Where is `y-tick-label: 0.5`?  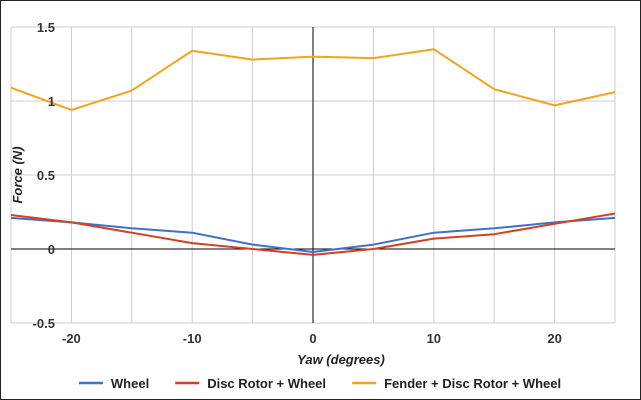 y-tick-label: 0.5 is located at coordinates (46, 175).